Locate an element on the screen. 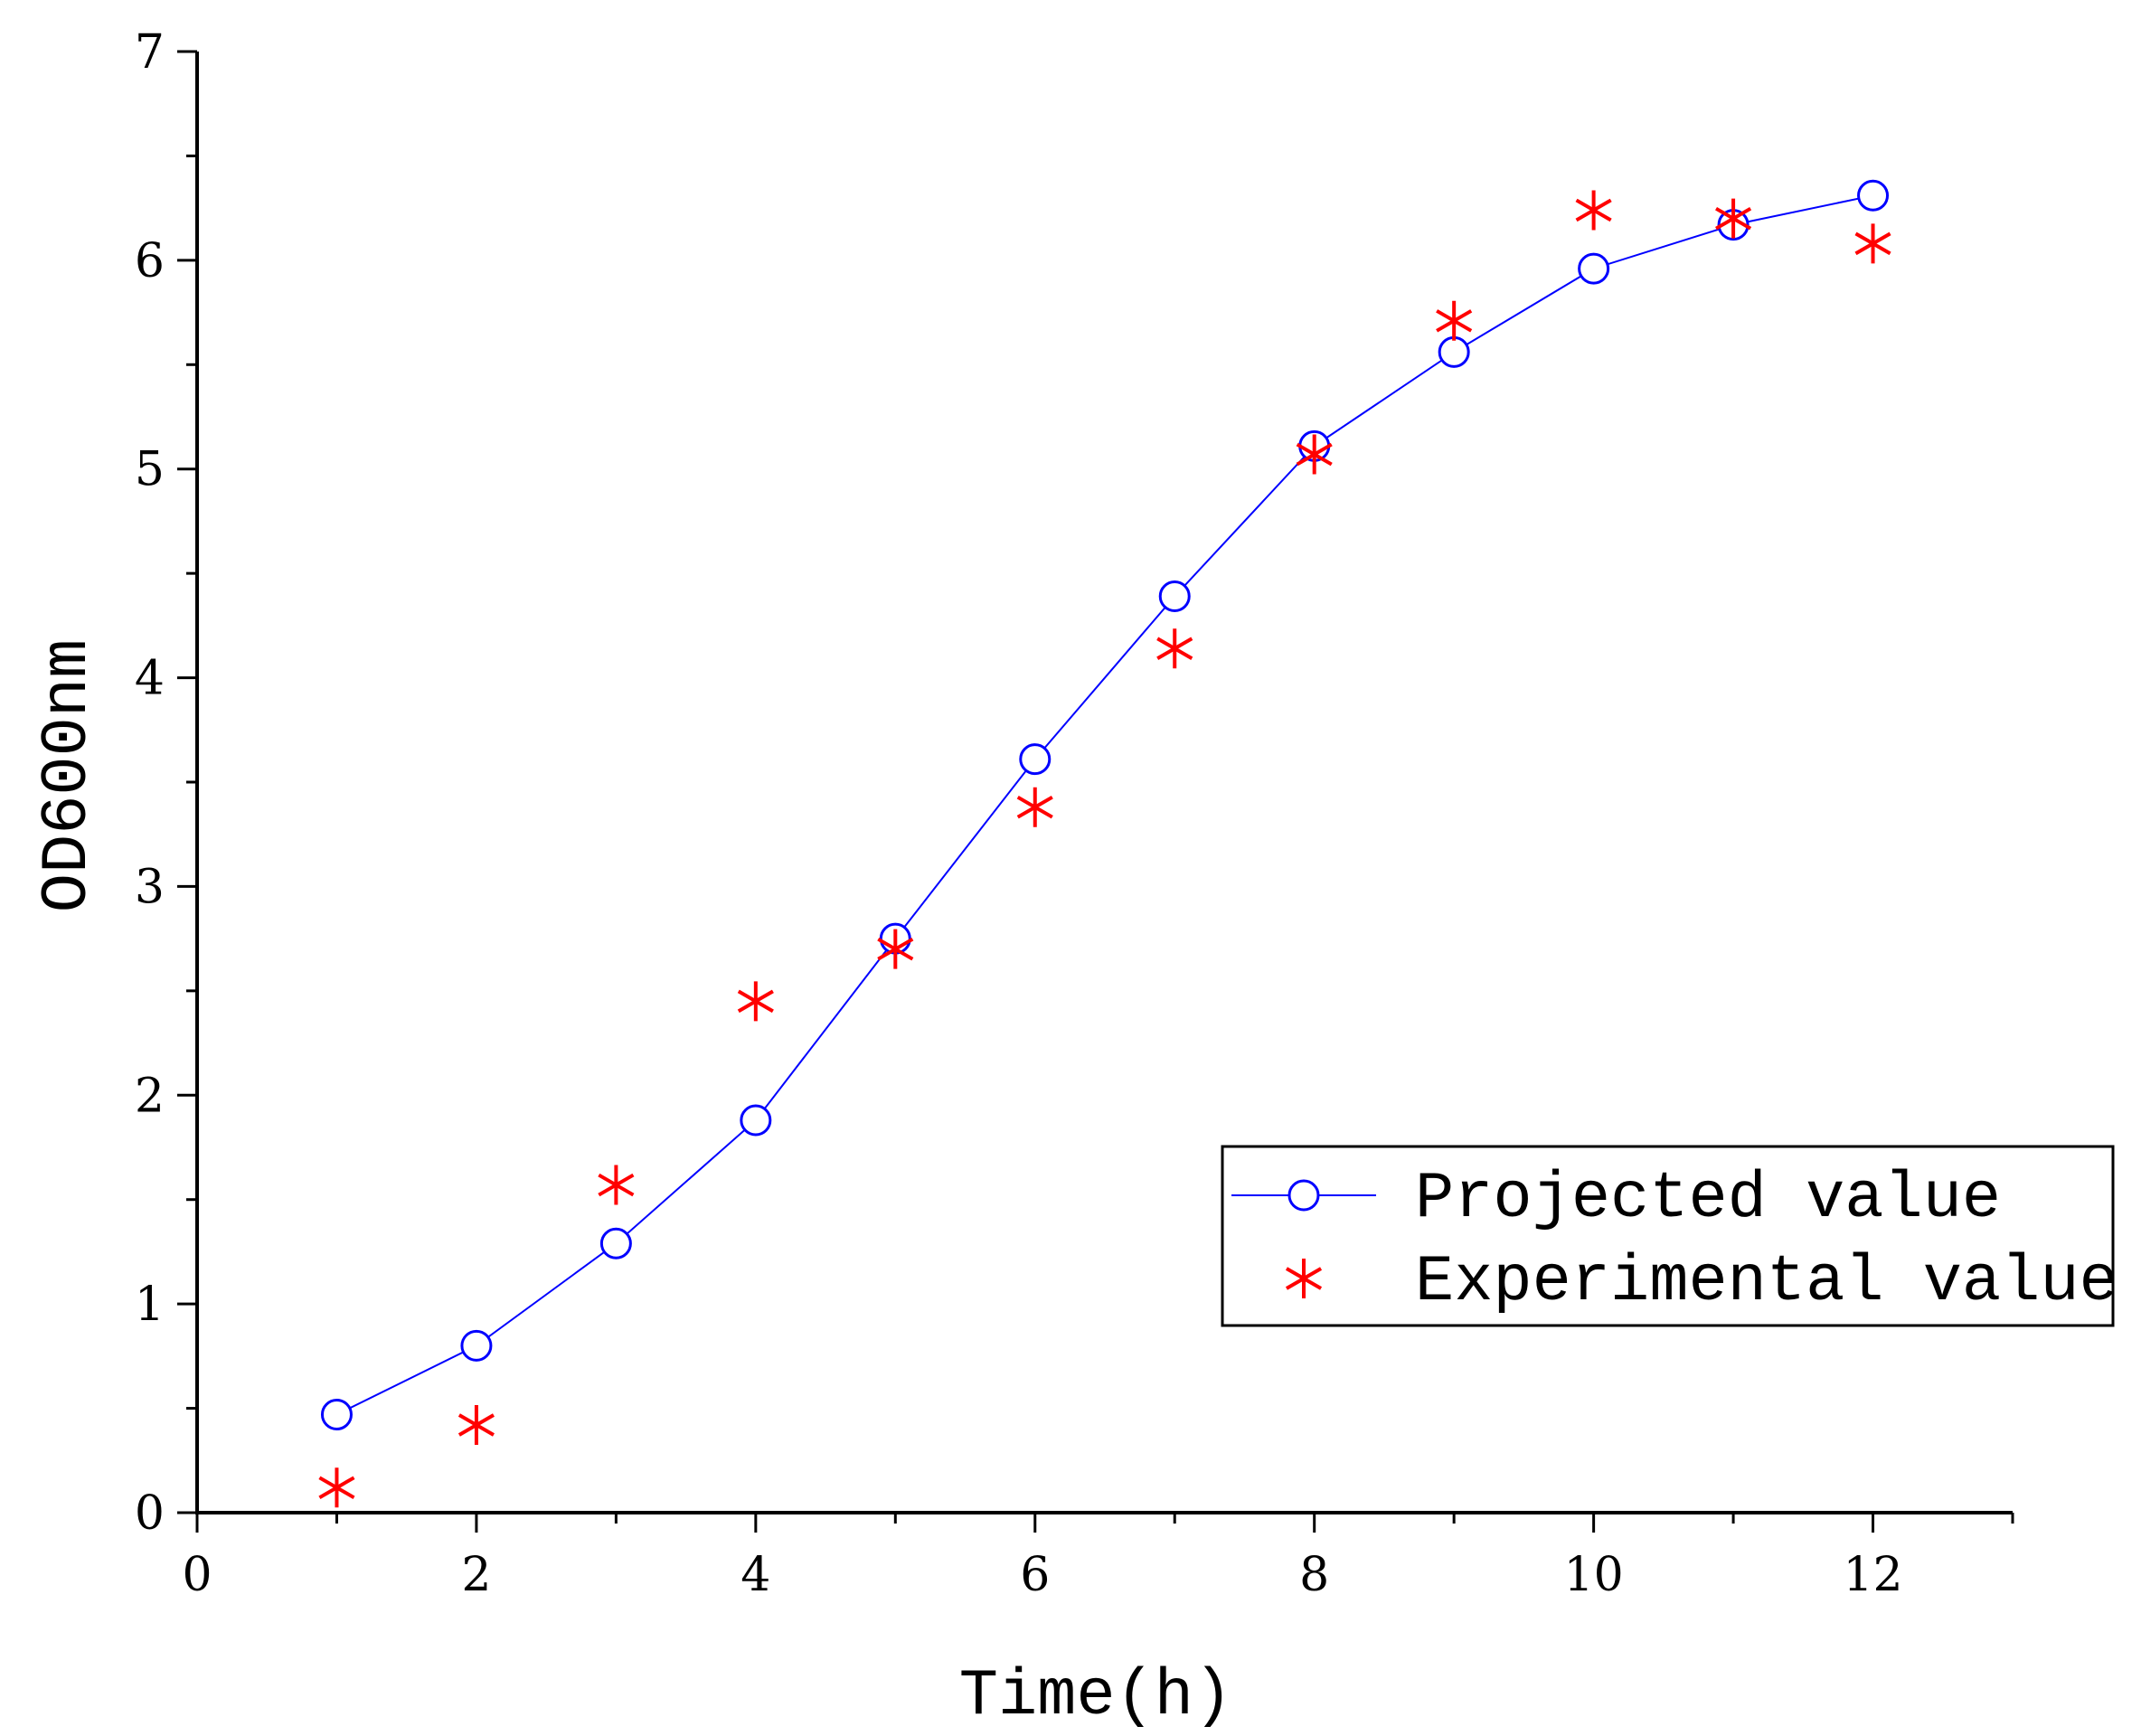 The height and width of the screenshot is (1736, 2141). x-tick-label: 4 is located at coordinates (755, 1575).